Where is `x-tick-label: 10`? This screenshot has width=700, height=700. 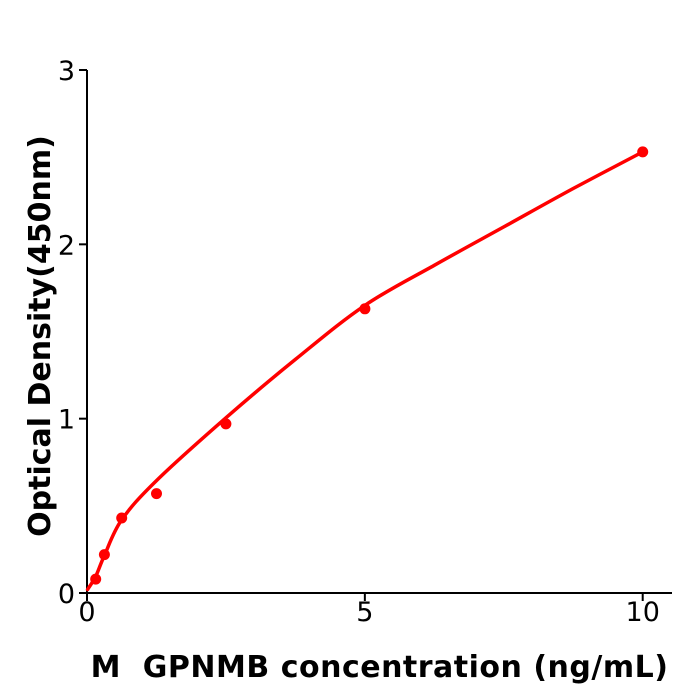 x-tick-label: 10 is located at coordinates (643, 612).